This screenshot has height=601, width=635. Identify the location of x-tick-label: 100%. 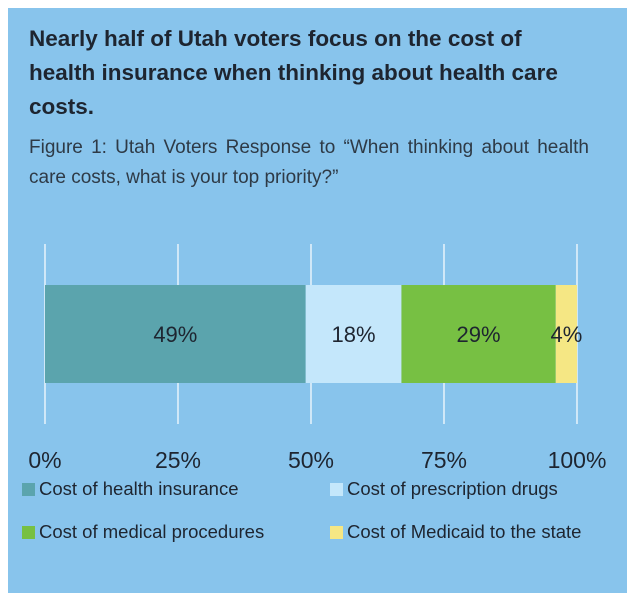
(577, 460).